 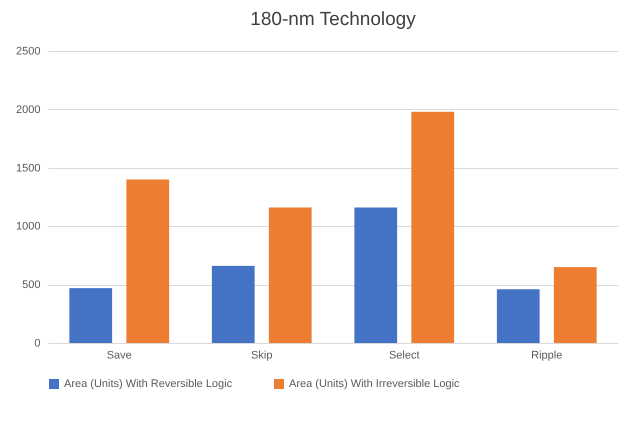 I want to click on chart-title: 180-nm Technology, so click(x=333, y=19).